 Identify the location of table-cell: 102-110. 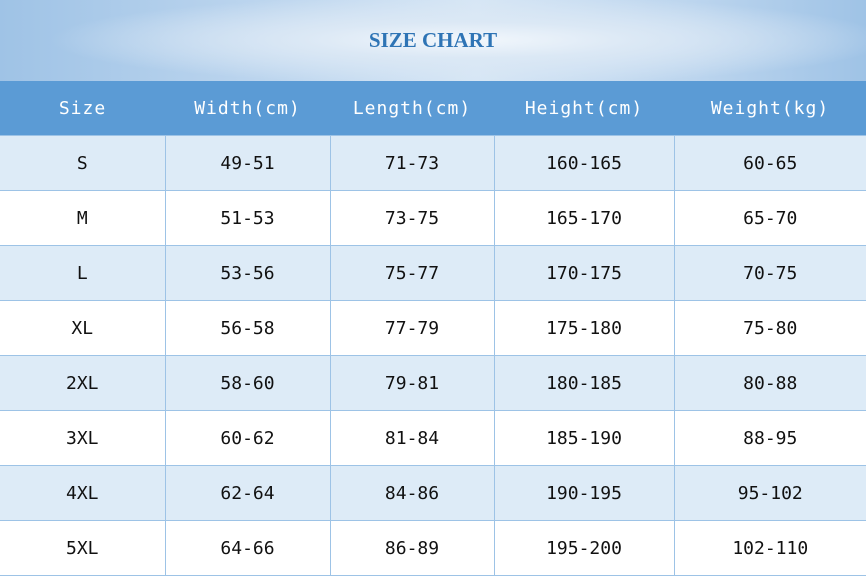
(769, 548).